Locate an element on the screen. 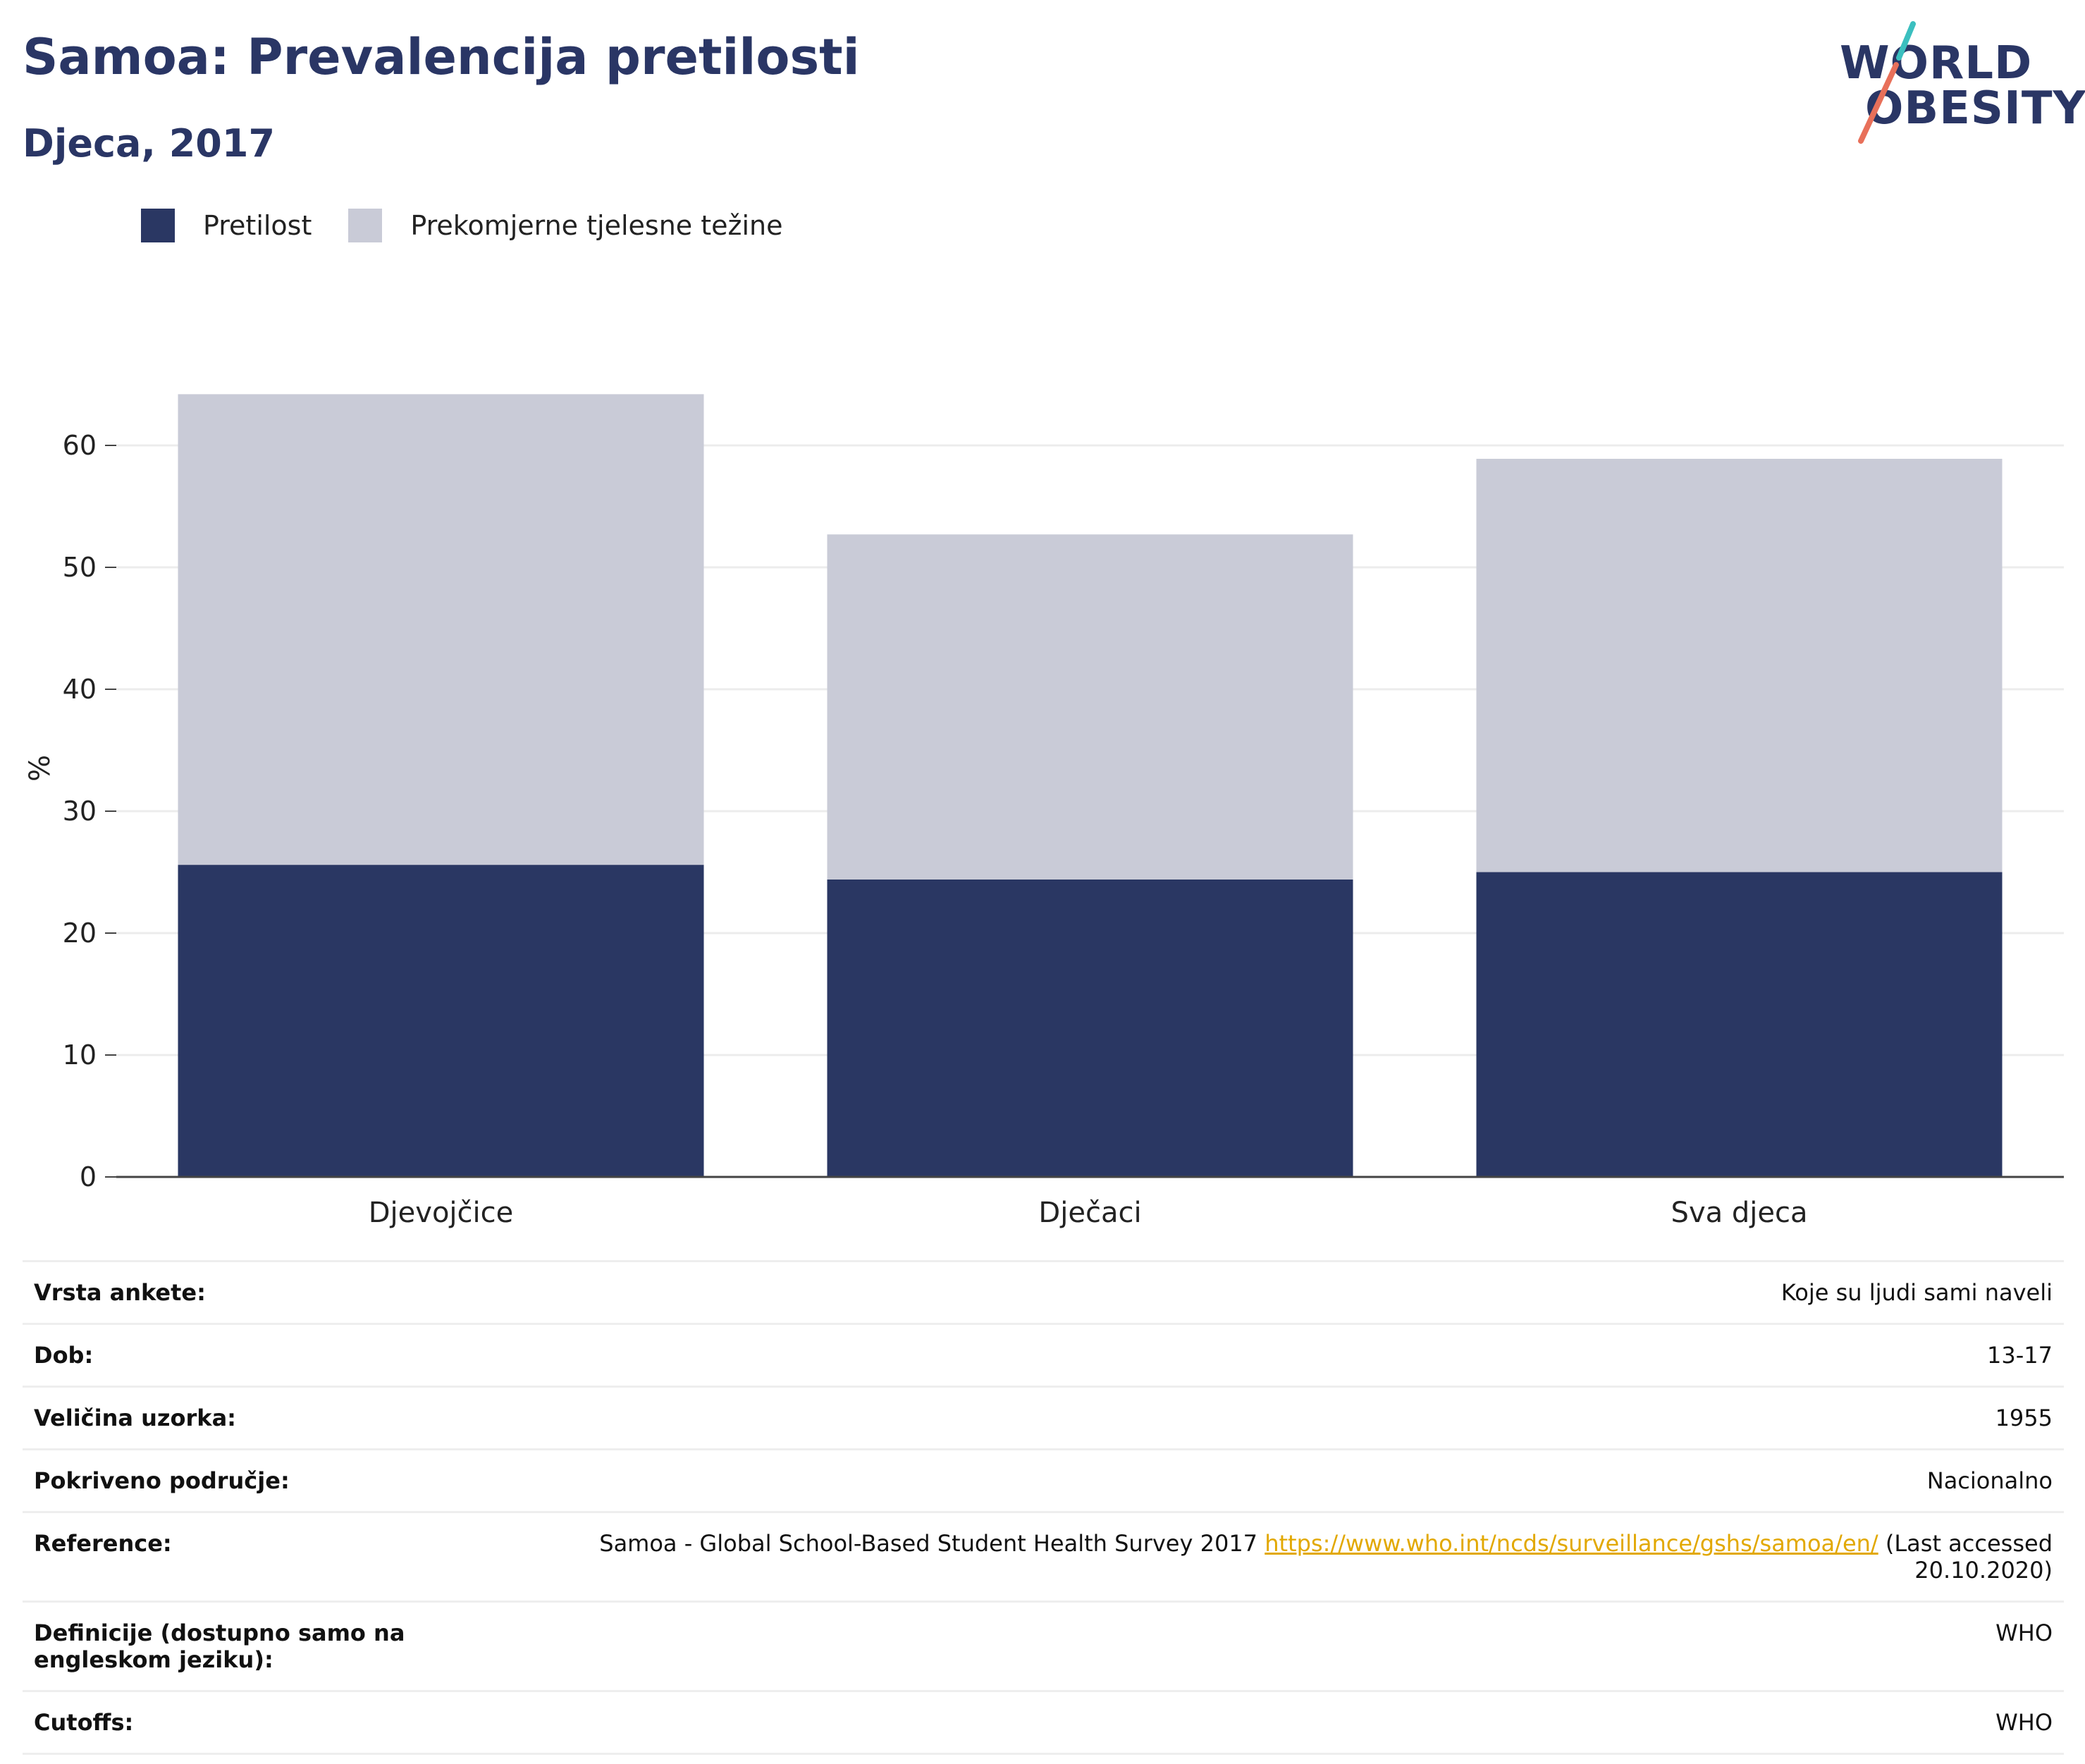 This screenshot has height=1764, width=2085. legend-swatch-obesity is located at coordinates (158, 225).